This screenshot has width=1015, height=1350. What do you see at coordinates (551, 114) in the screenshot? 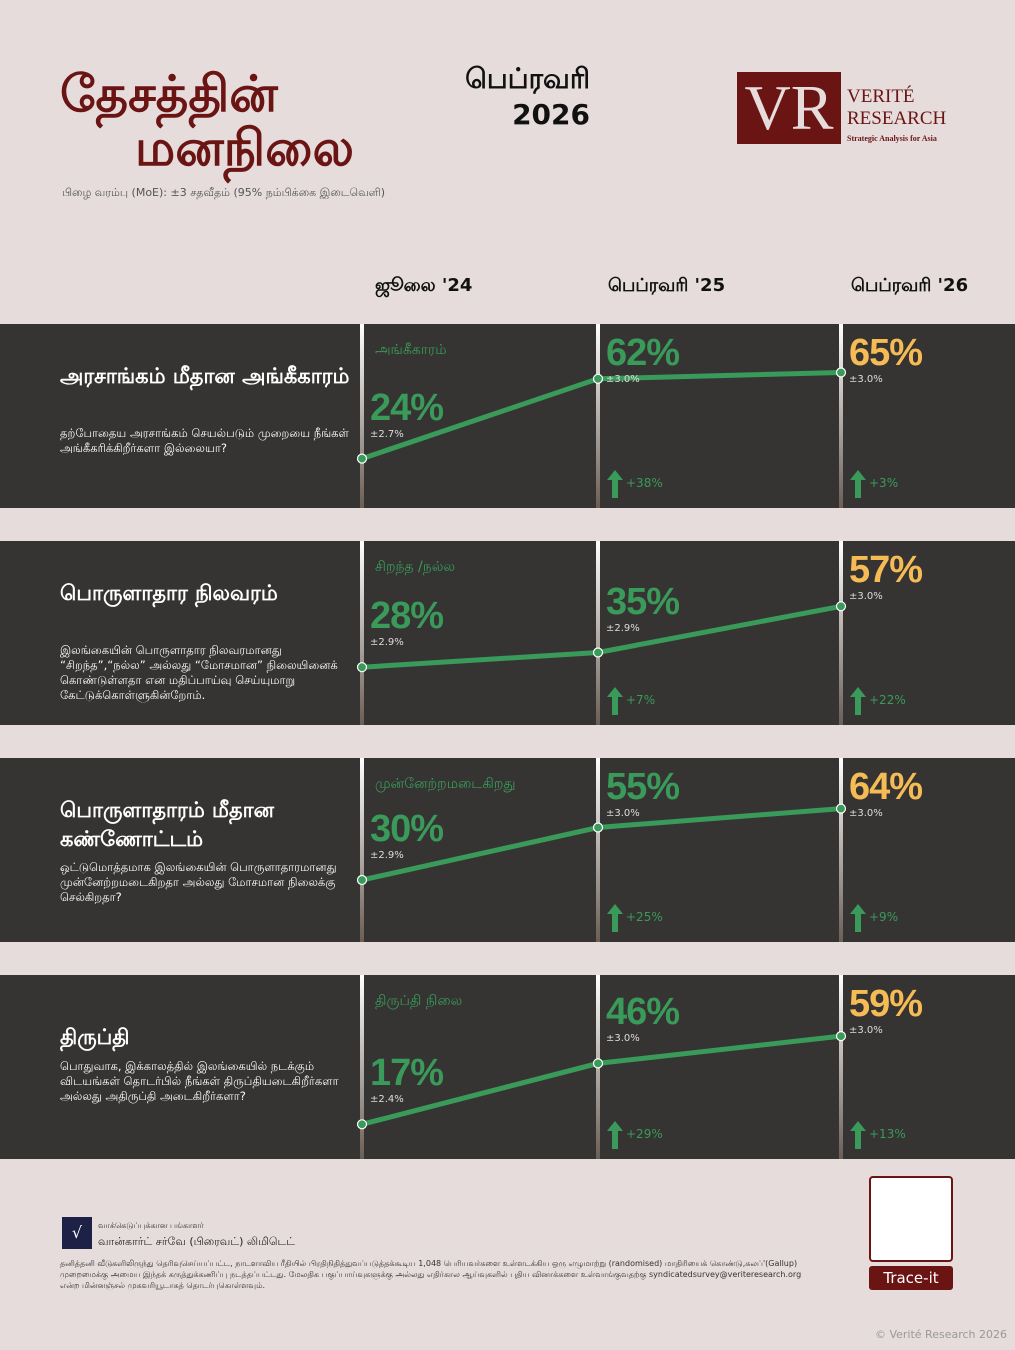
I see `year-label: 2026` at bounding box center [551, 114].